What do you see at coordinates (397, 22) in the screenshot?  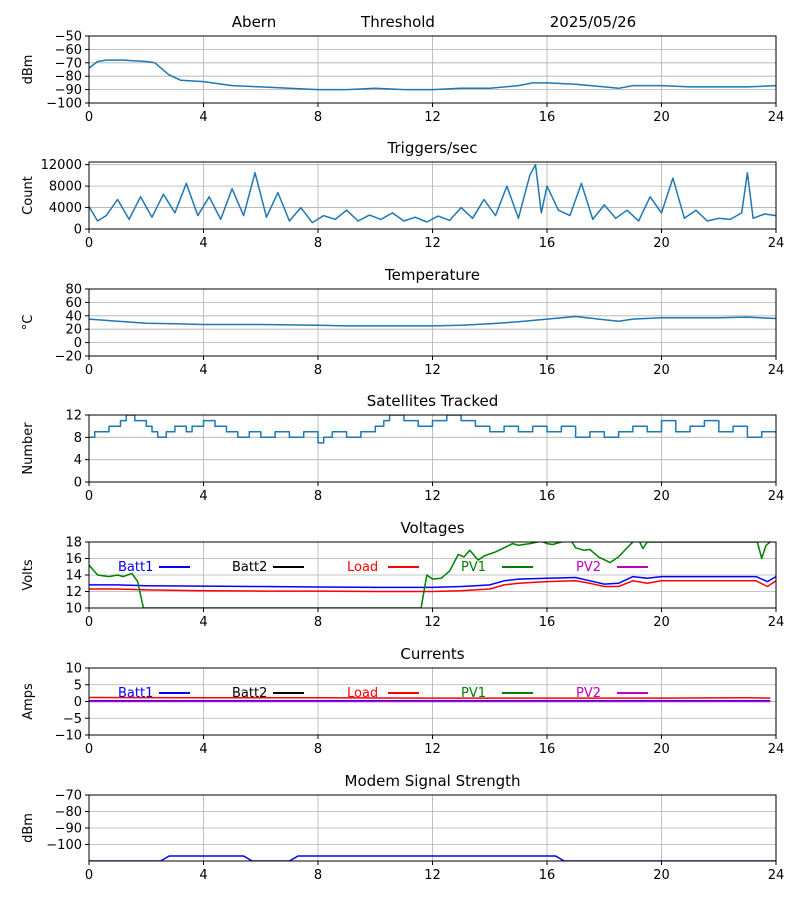 I see `mode-title: Threshold` at bounding box center [397, 22].